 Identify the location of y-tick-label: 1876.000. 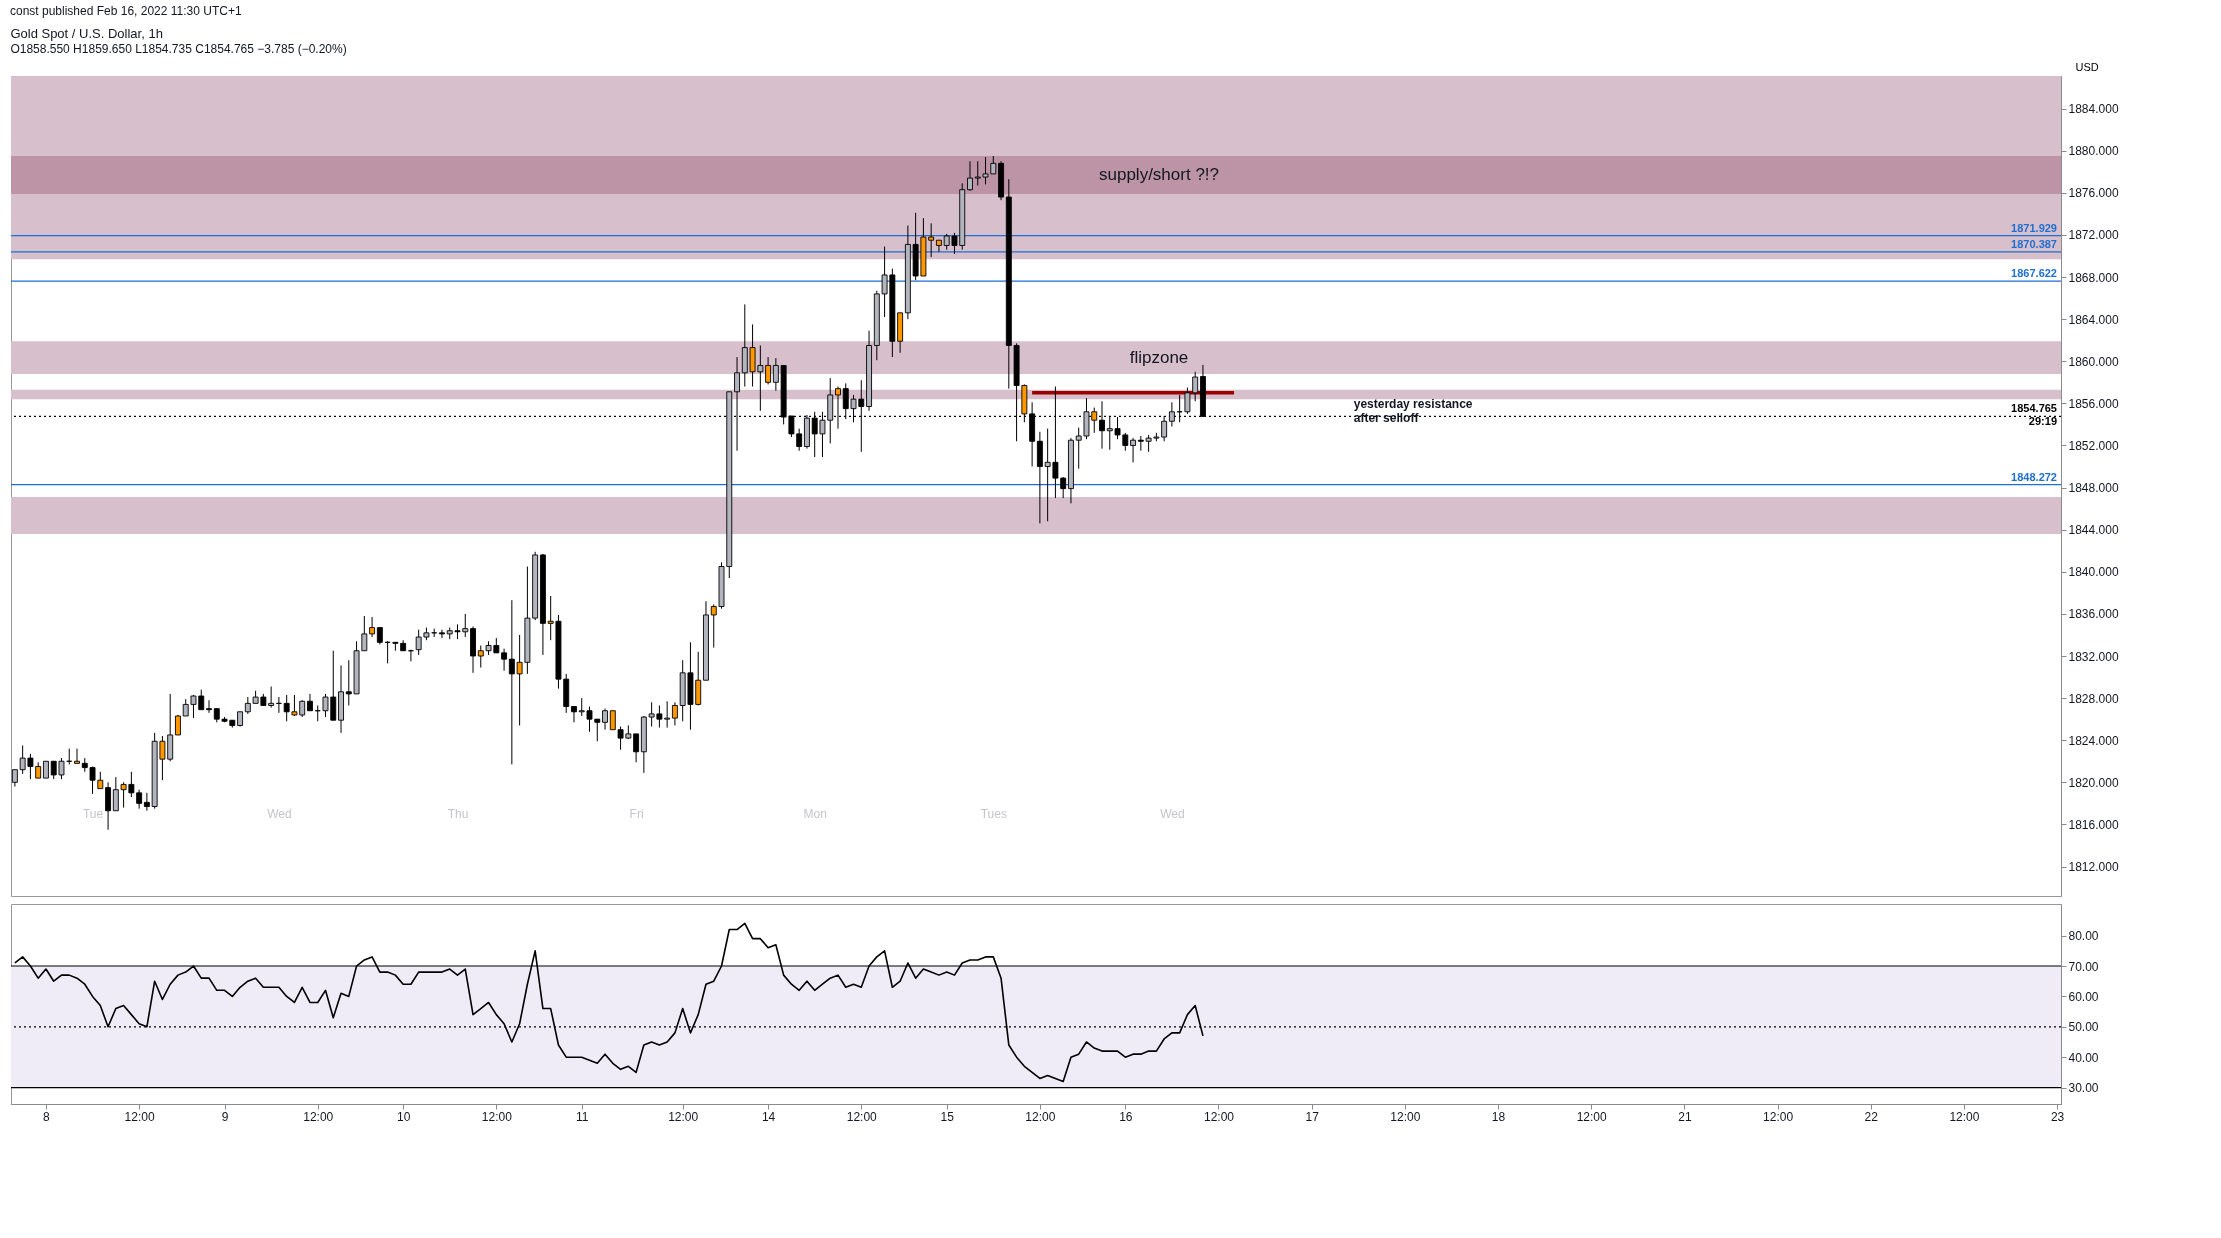
(2093, 193).